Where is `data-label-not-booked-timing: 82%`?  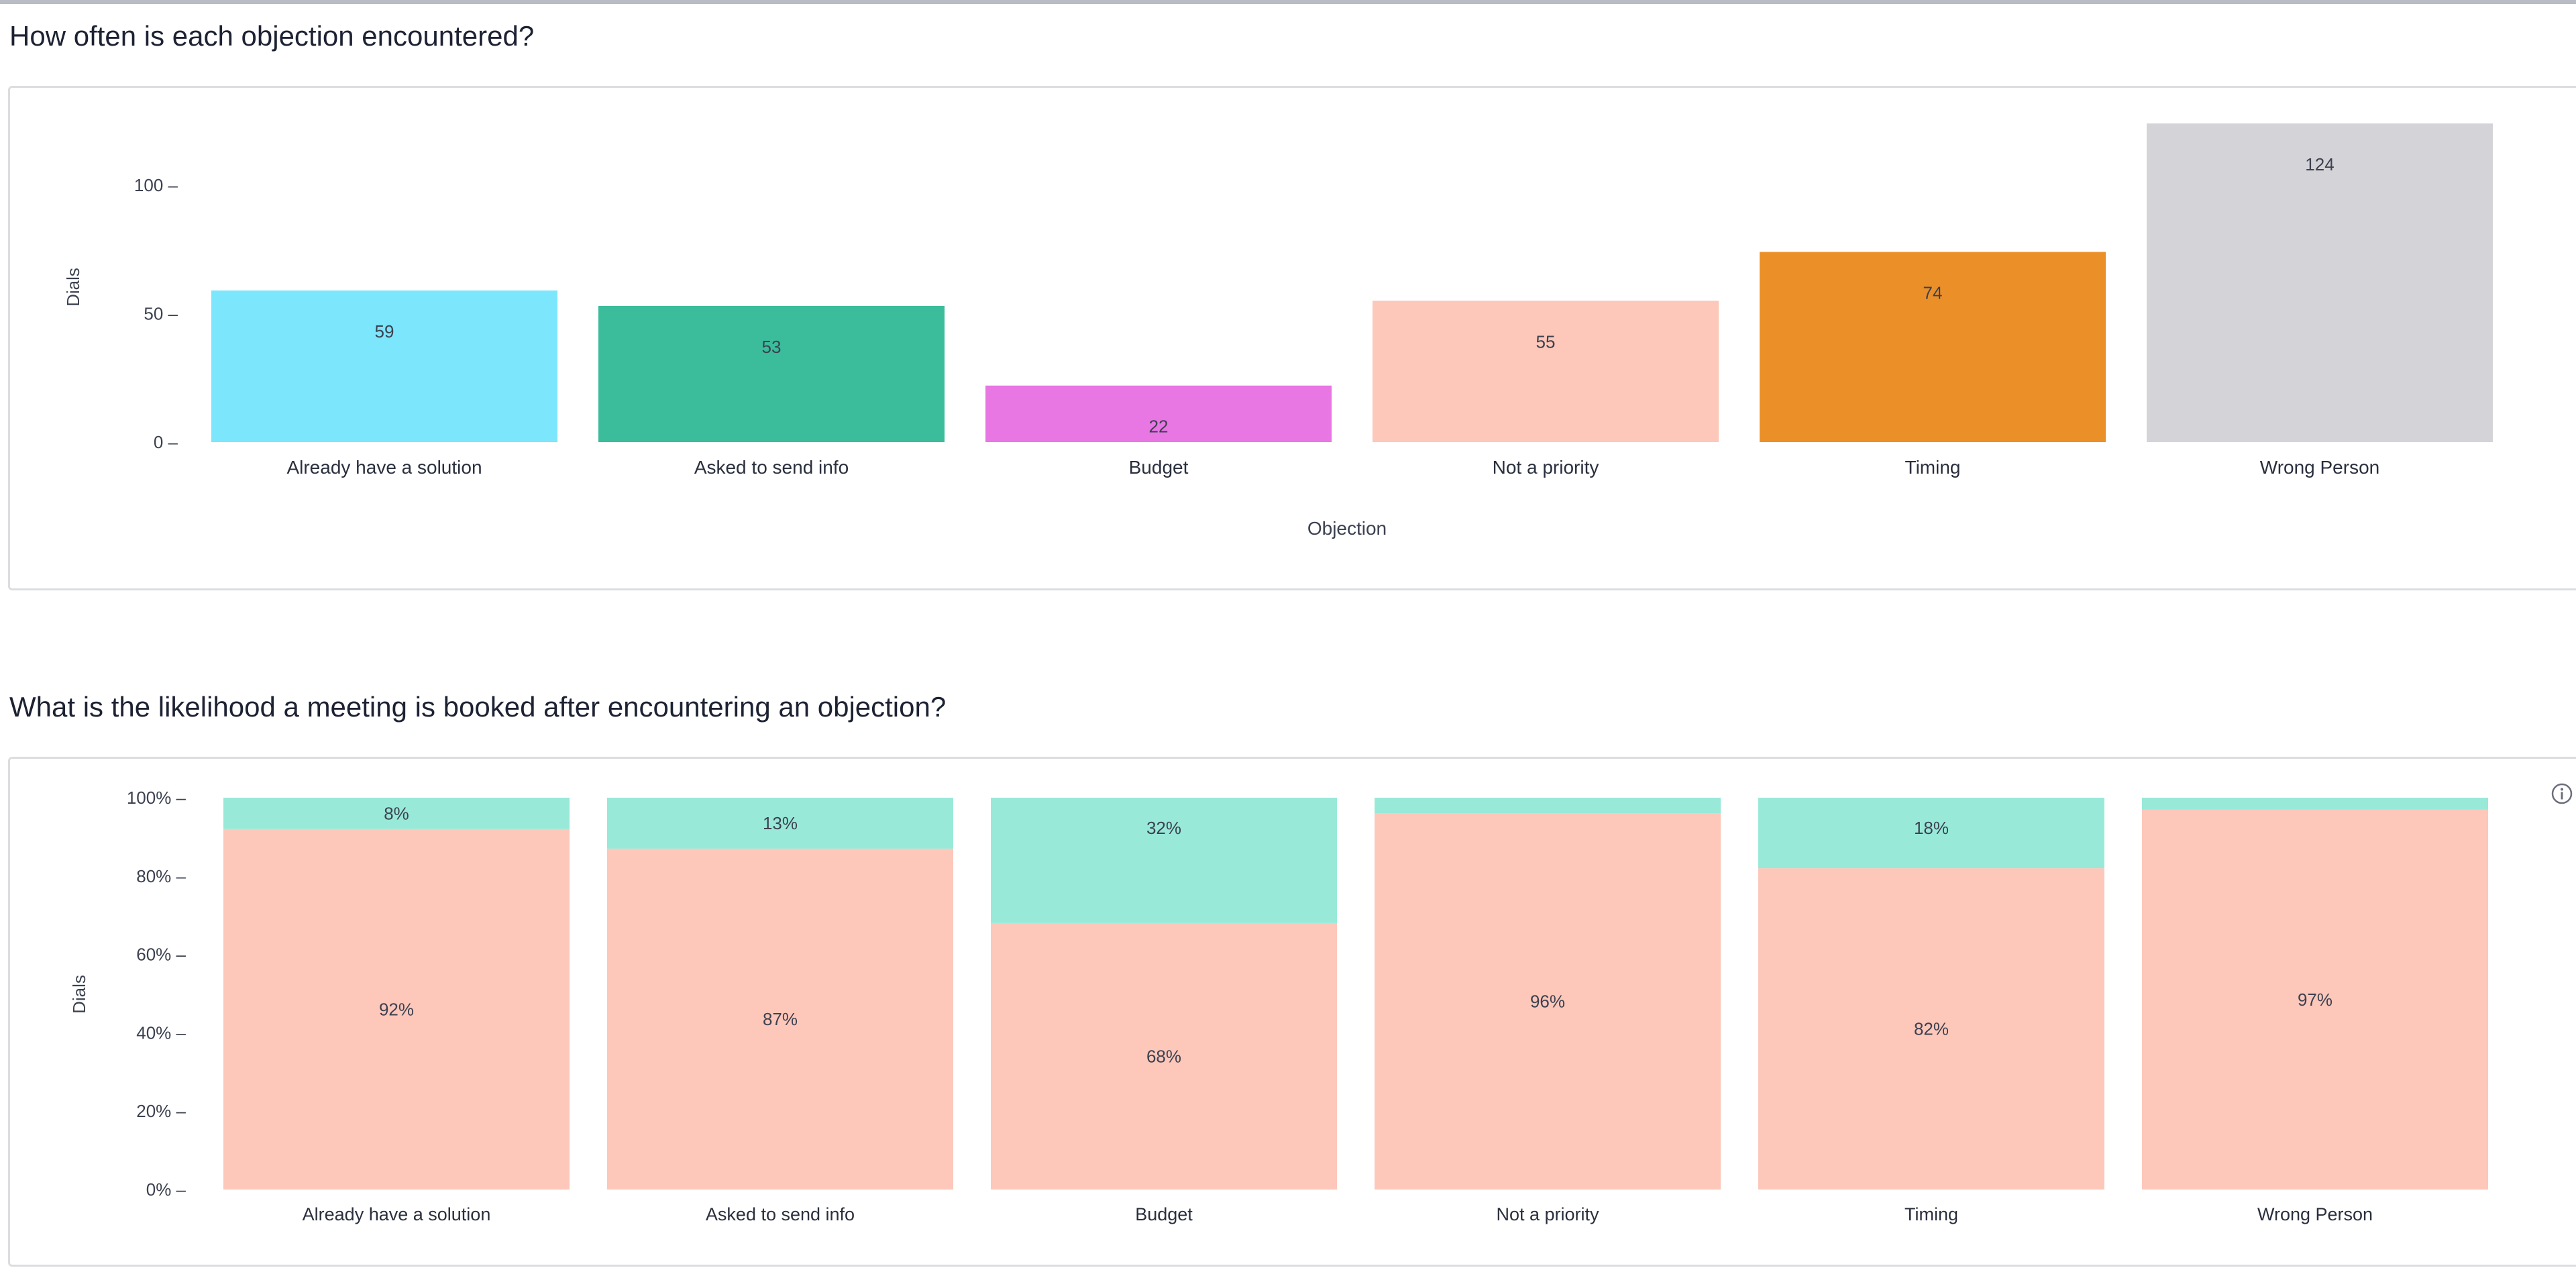
data-label-not-booked-timing: 82% is located at coordinates (1931, 1029).